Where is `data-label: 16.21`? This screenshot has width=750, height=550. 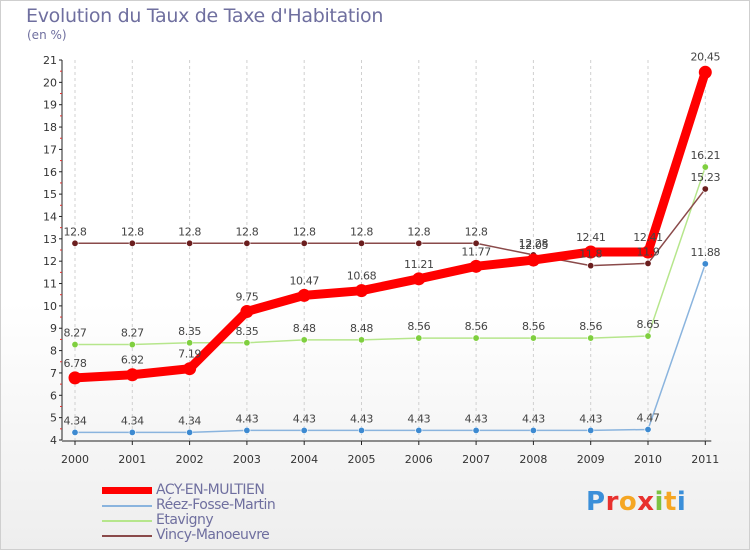 data-label: 16.21 is located at coordinates (706, 155).